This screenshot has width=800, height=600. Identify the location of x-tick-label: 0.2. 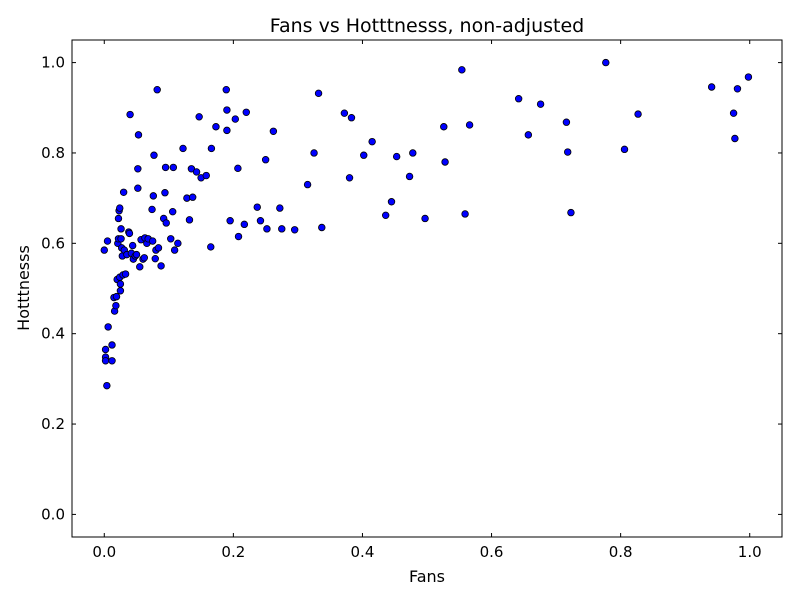
(233, 552).